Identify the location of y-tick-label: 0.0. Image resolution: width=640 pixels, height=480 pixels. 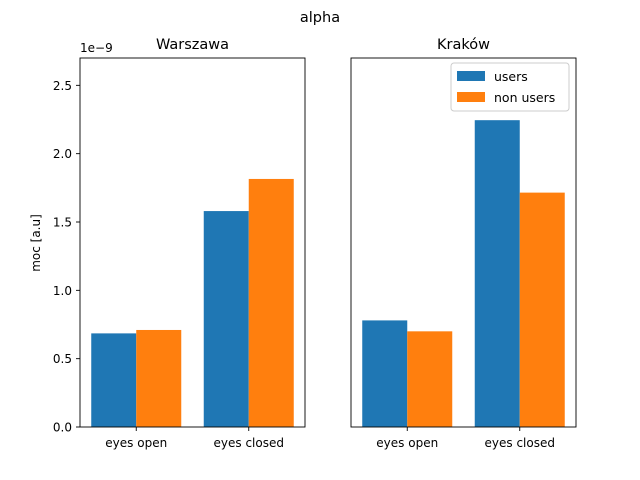
(62, 428).